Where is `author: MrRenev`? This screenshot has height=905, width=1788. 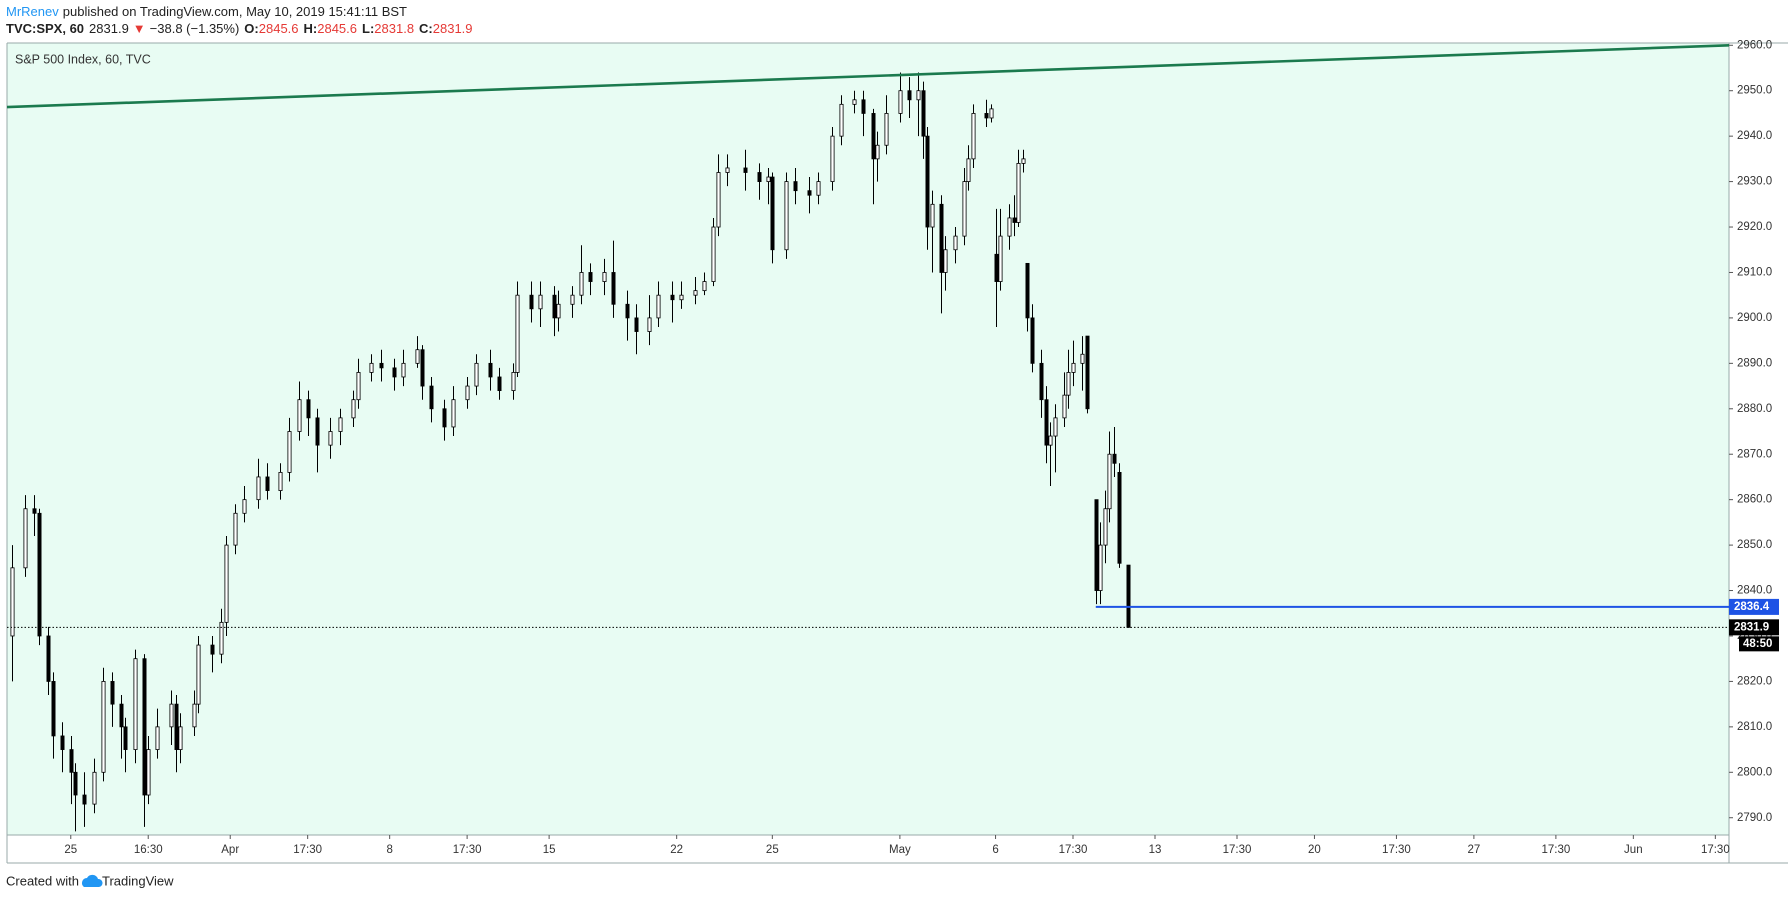
author: MrRenev is located at coordinates (32, 11).